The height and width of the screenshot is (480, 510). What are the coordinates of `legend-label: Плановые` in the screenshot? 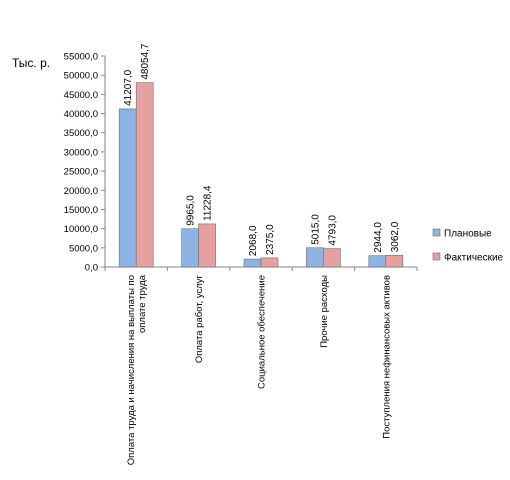 It's located at (468, 234).